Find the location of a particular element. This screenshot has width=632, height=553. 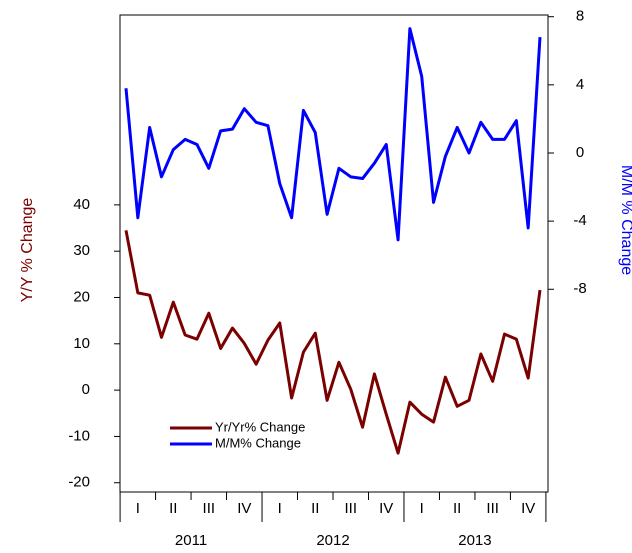

legend-label: Yr/Yr% Change is located at coordinates (260, 426).